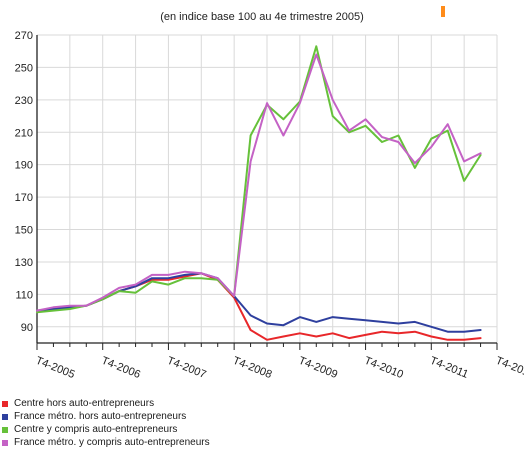 The height and width of the screenshot is (452, 524). I want to click on x-tick-label: T4-2011, so click(449, 368).